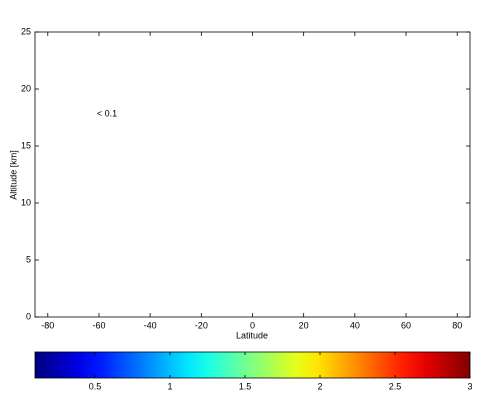  I want to click on colorbar-tick-label: 2.5, so click(395, 386).